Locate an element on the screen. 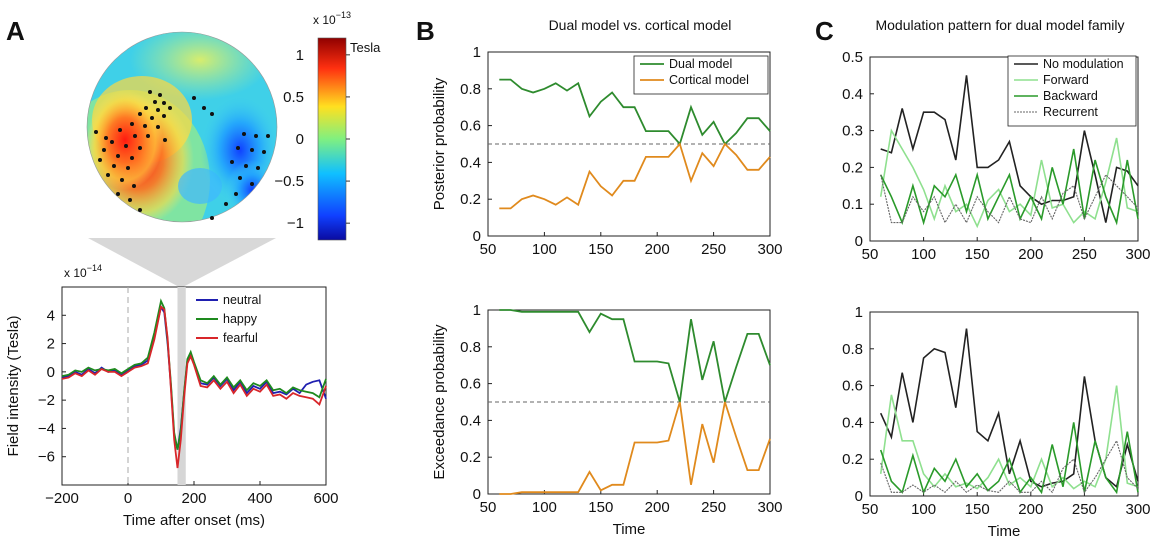  y-tick-label: 0.5 is located at coordinates (852, 57).